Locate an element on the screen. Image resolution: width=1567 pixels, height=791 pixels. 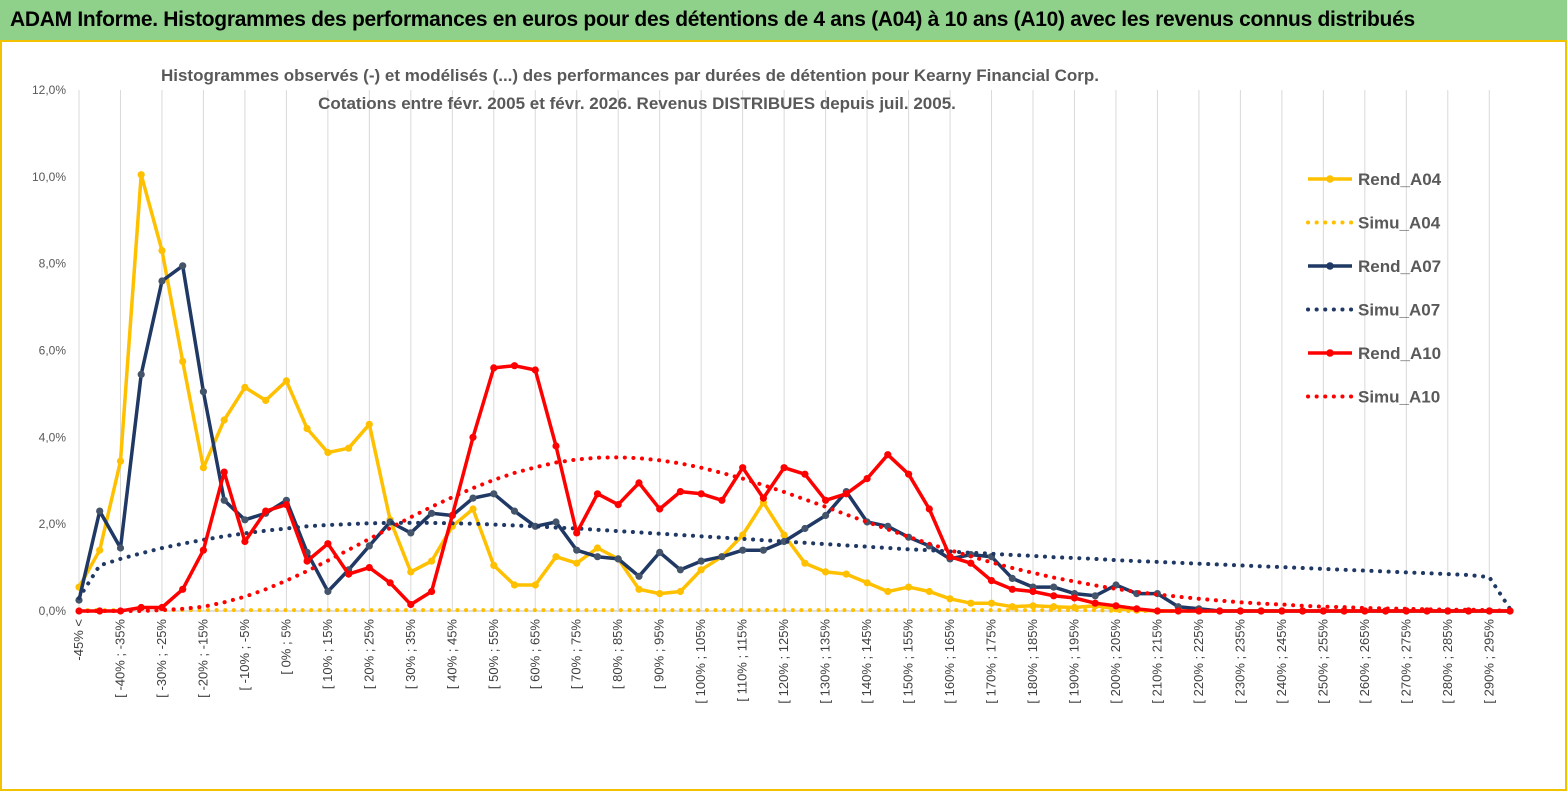
legend-label: Rend_A07 is located at coordinates (1399, 266).